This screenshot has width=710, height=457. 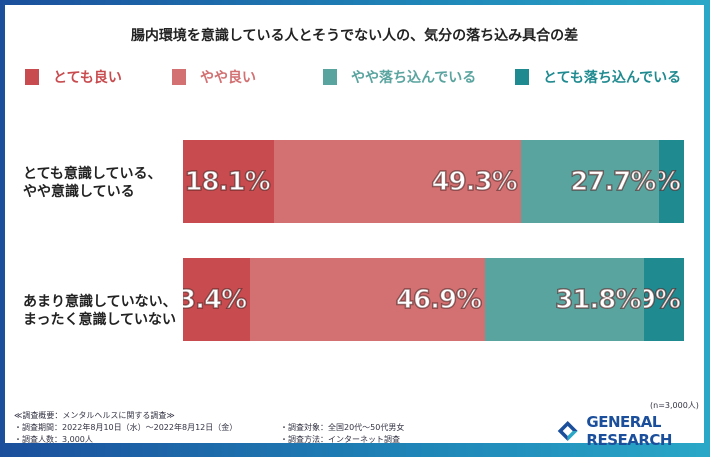 I want to click on survey-period: ・調査期間：2022年8月10日（水）～2022年8月12日（金）, so click(x=126, y=427).